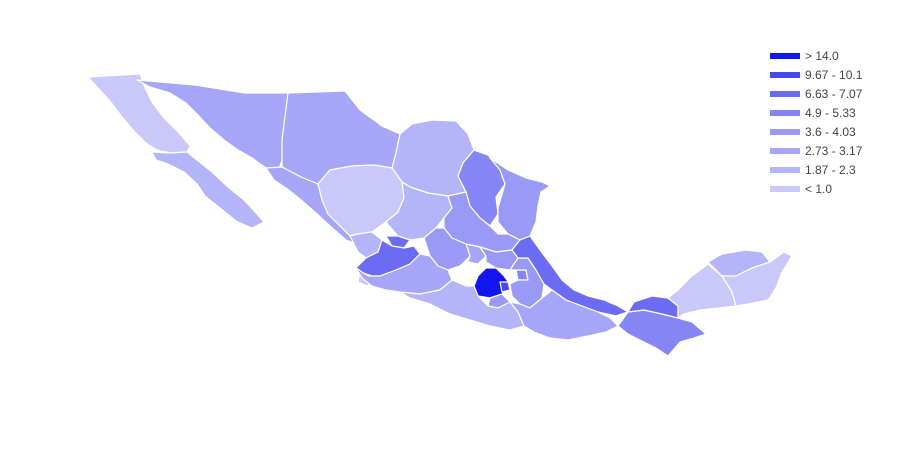  What do you see at coordinates (505, 287) in the screenshot?
I see `region-ciudad-de-mexico` at bounding box center [505, 287].